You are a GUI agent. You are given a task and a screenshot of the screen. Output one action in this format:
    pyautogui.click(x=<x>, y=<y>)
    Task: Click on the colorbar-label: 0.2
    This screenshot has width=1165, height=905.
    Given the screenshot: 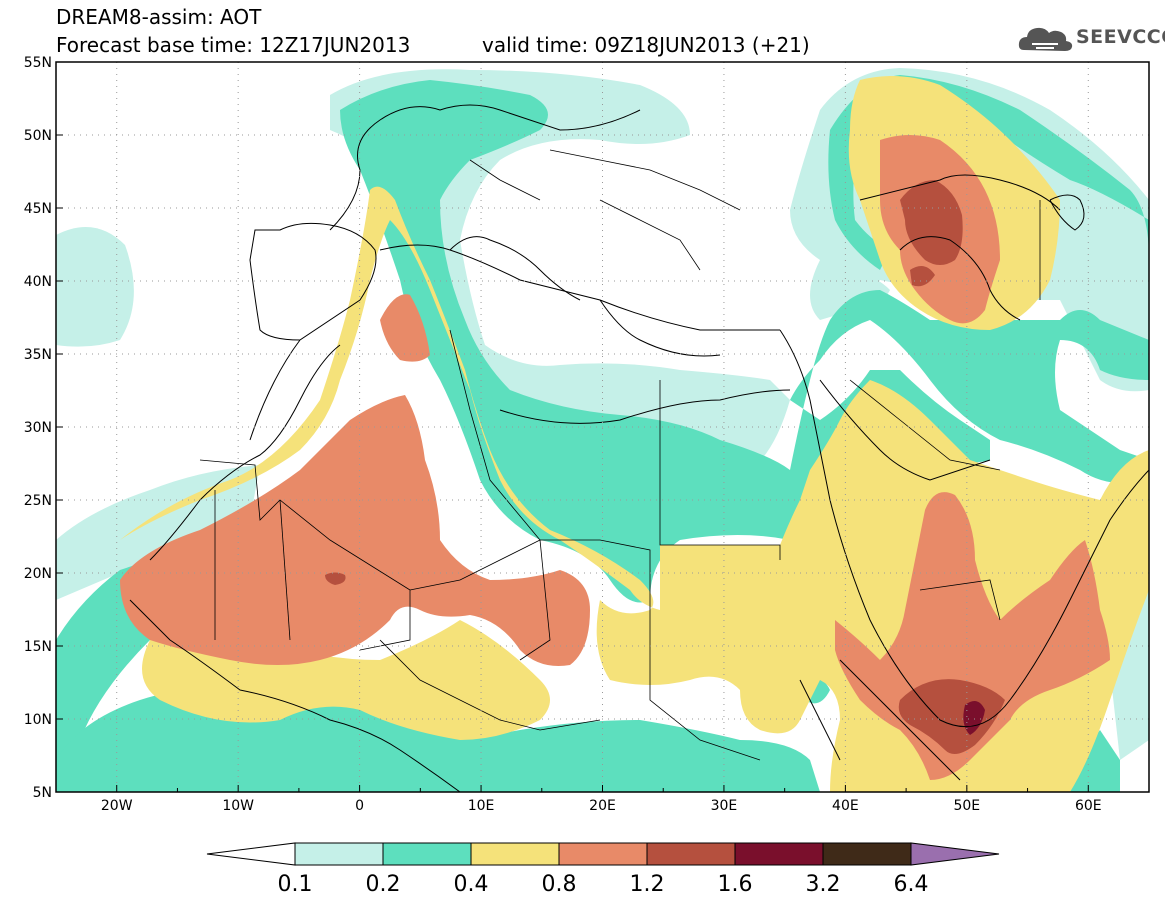 What is the action you would take?
    pyautogui.click(x=383, y=884)
    